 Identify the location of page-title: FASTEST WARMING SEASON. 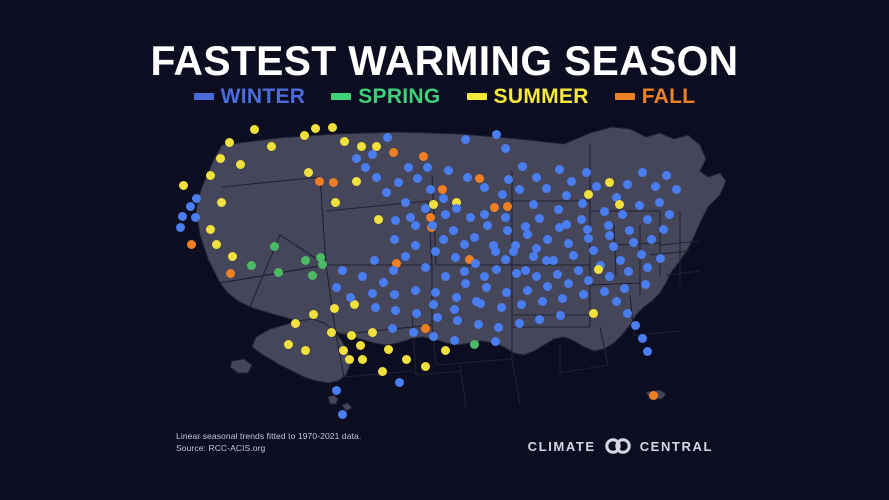
(444, 60).